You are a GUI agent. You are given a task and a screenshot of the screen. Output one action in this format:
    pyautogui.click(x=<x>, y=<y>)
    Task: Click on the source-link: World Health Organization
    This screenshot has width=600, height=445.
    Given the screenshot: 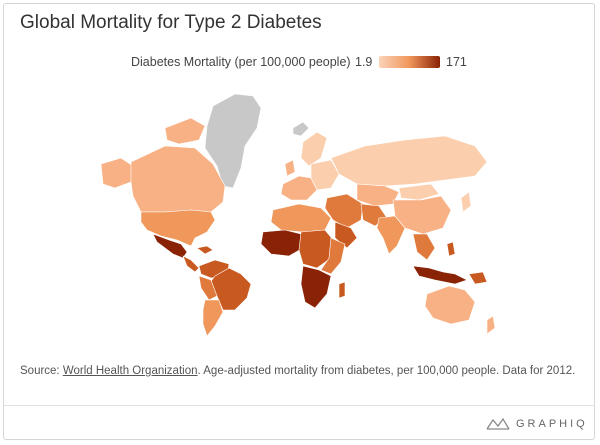 What is the action you would take?
    pyautogui.click(x=130, y=371)
    